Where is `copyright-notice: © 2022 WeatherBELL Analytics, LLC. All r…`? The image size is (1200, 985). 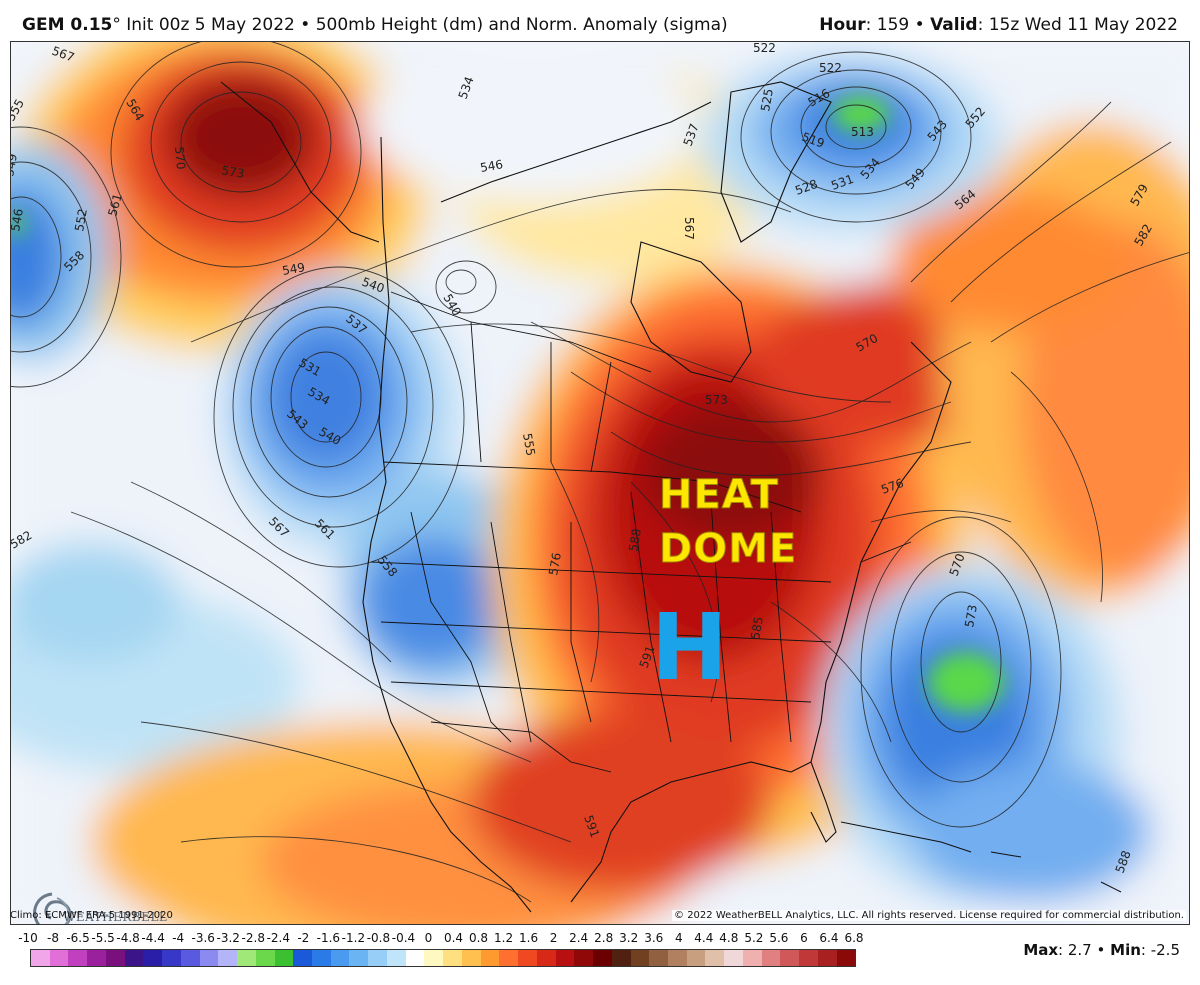
copyright-notice: © 2022 WeatherBELL Analytics, LLC. All r… is located at coordinates (929, 915).